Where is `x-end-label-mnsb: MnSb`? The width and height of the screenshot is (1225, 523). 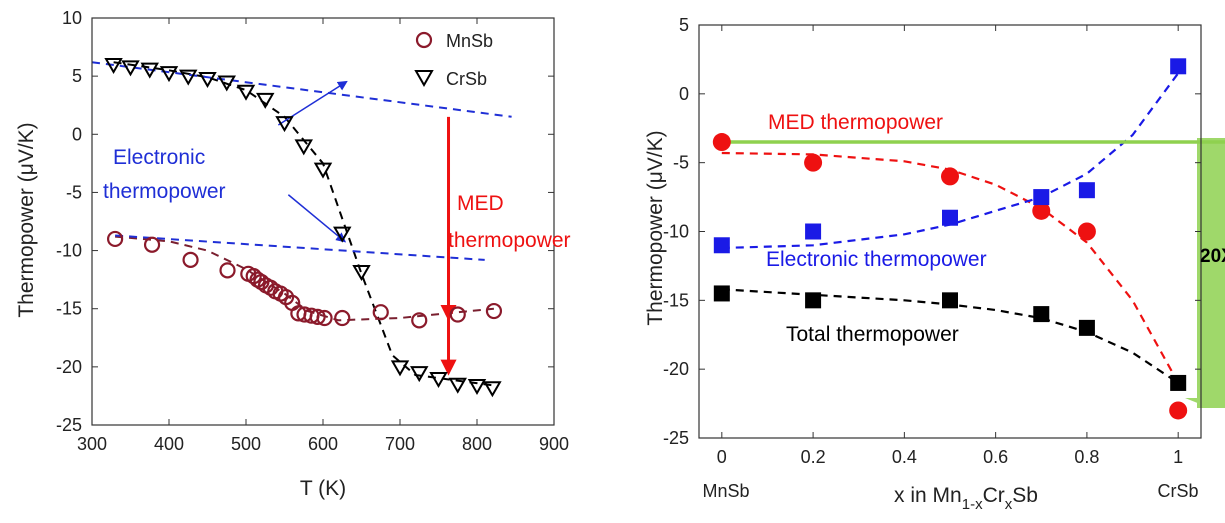
x-end-label-mnsb: MnSb is located at coordinates (725, 491).